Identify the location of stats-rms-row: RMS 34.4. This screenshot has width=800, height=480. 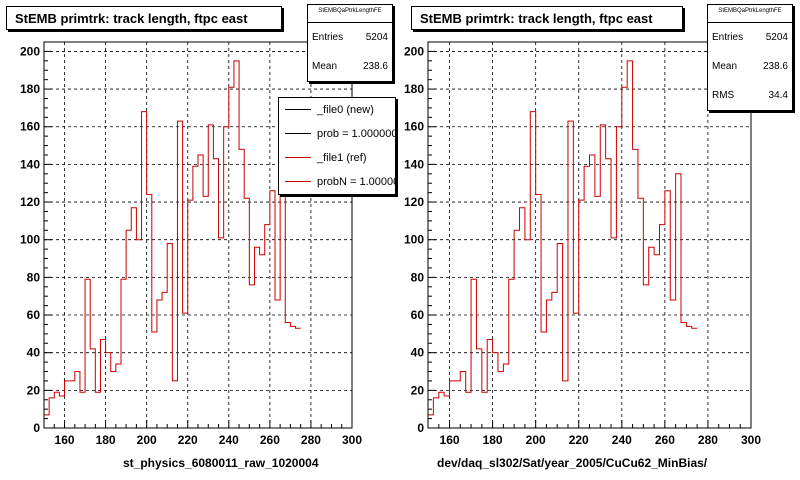
(750, 95).